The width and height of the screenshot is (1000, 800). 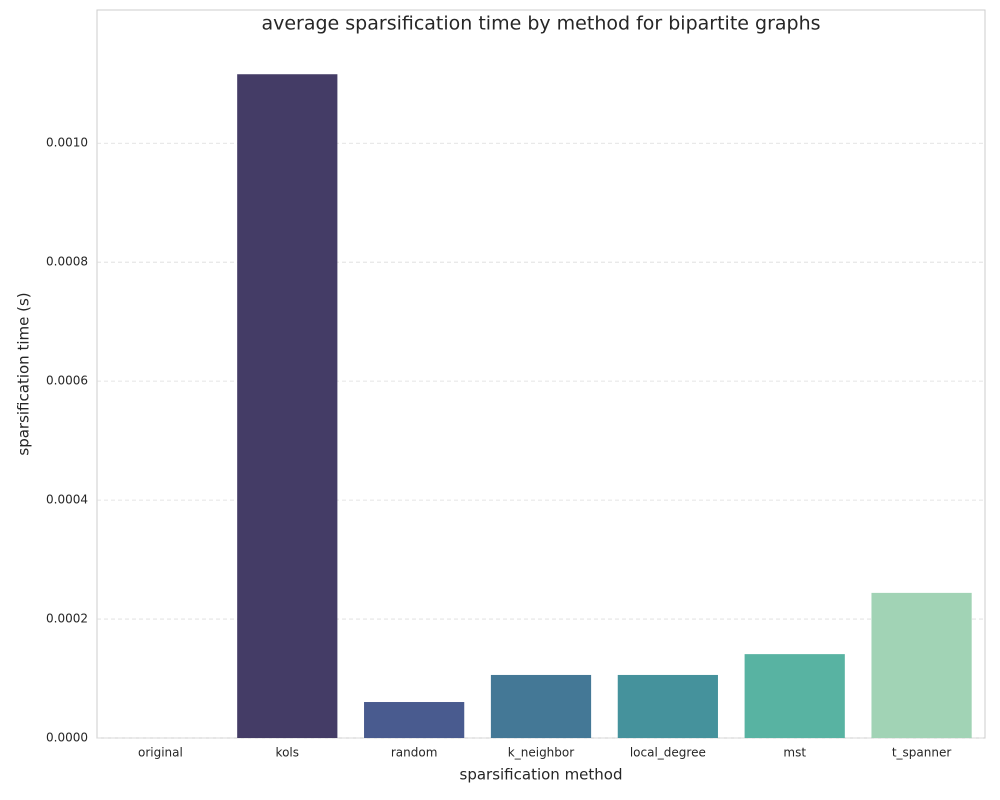 What do you see at coordinates (67, 500) in the screenshot?
I see `y-tick-label: 0.0004` at bounding box center [67, 500].